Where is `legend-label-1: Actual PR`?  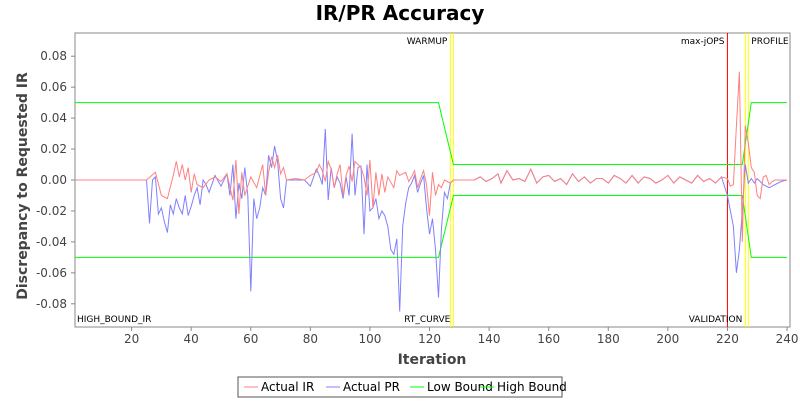 legend-label-1: Actual PR is located at coordinates (371, 387).